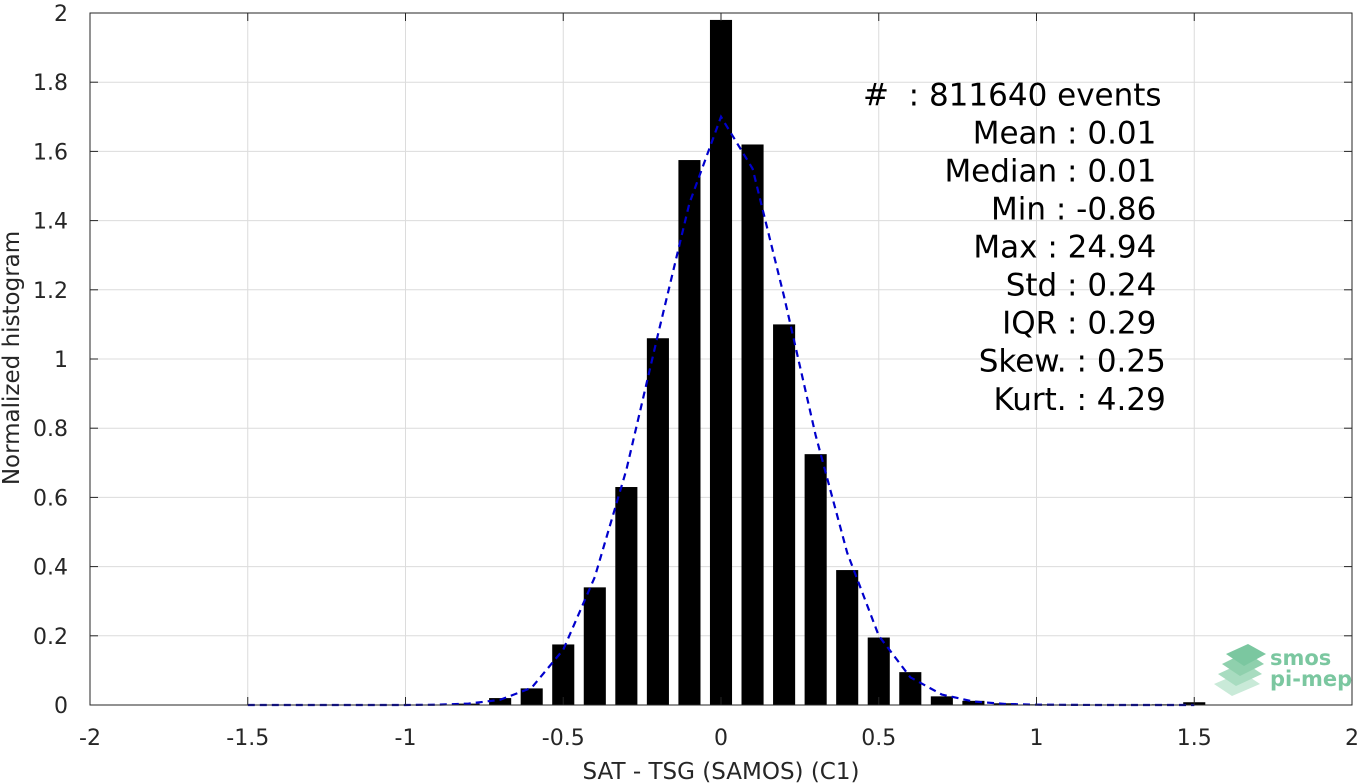 This screenshot has width=1366, height=784. What do you see at coordinates (1311, 679) in the screenshot?
I see `logo-text-line2: pi-mep` at bounding box center [1311, 679].